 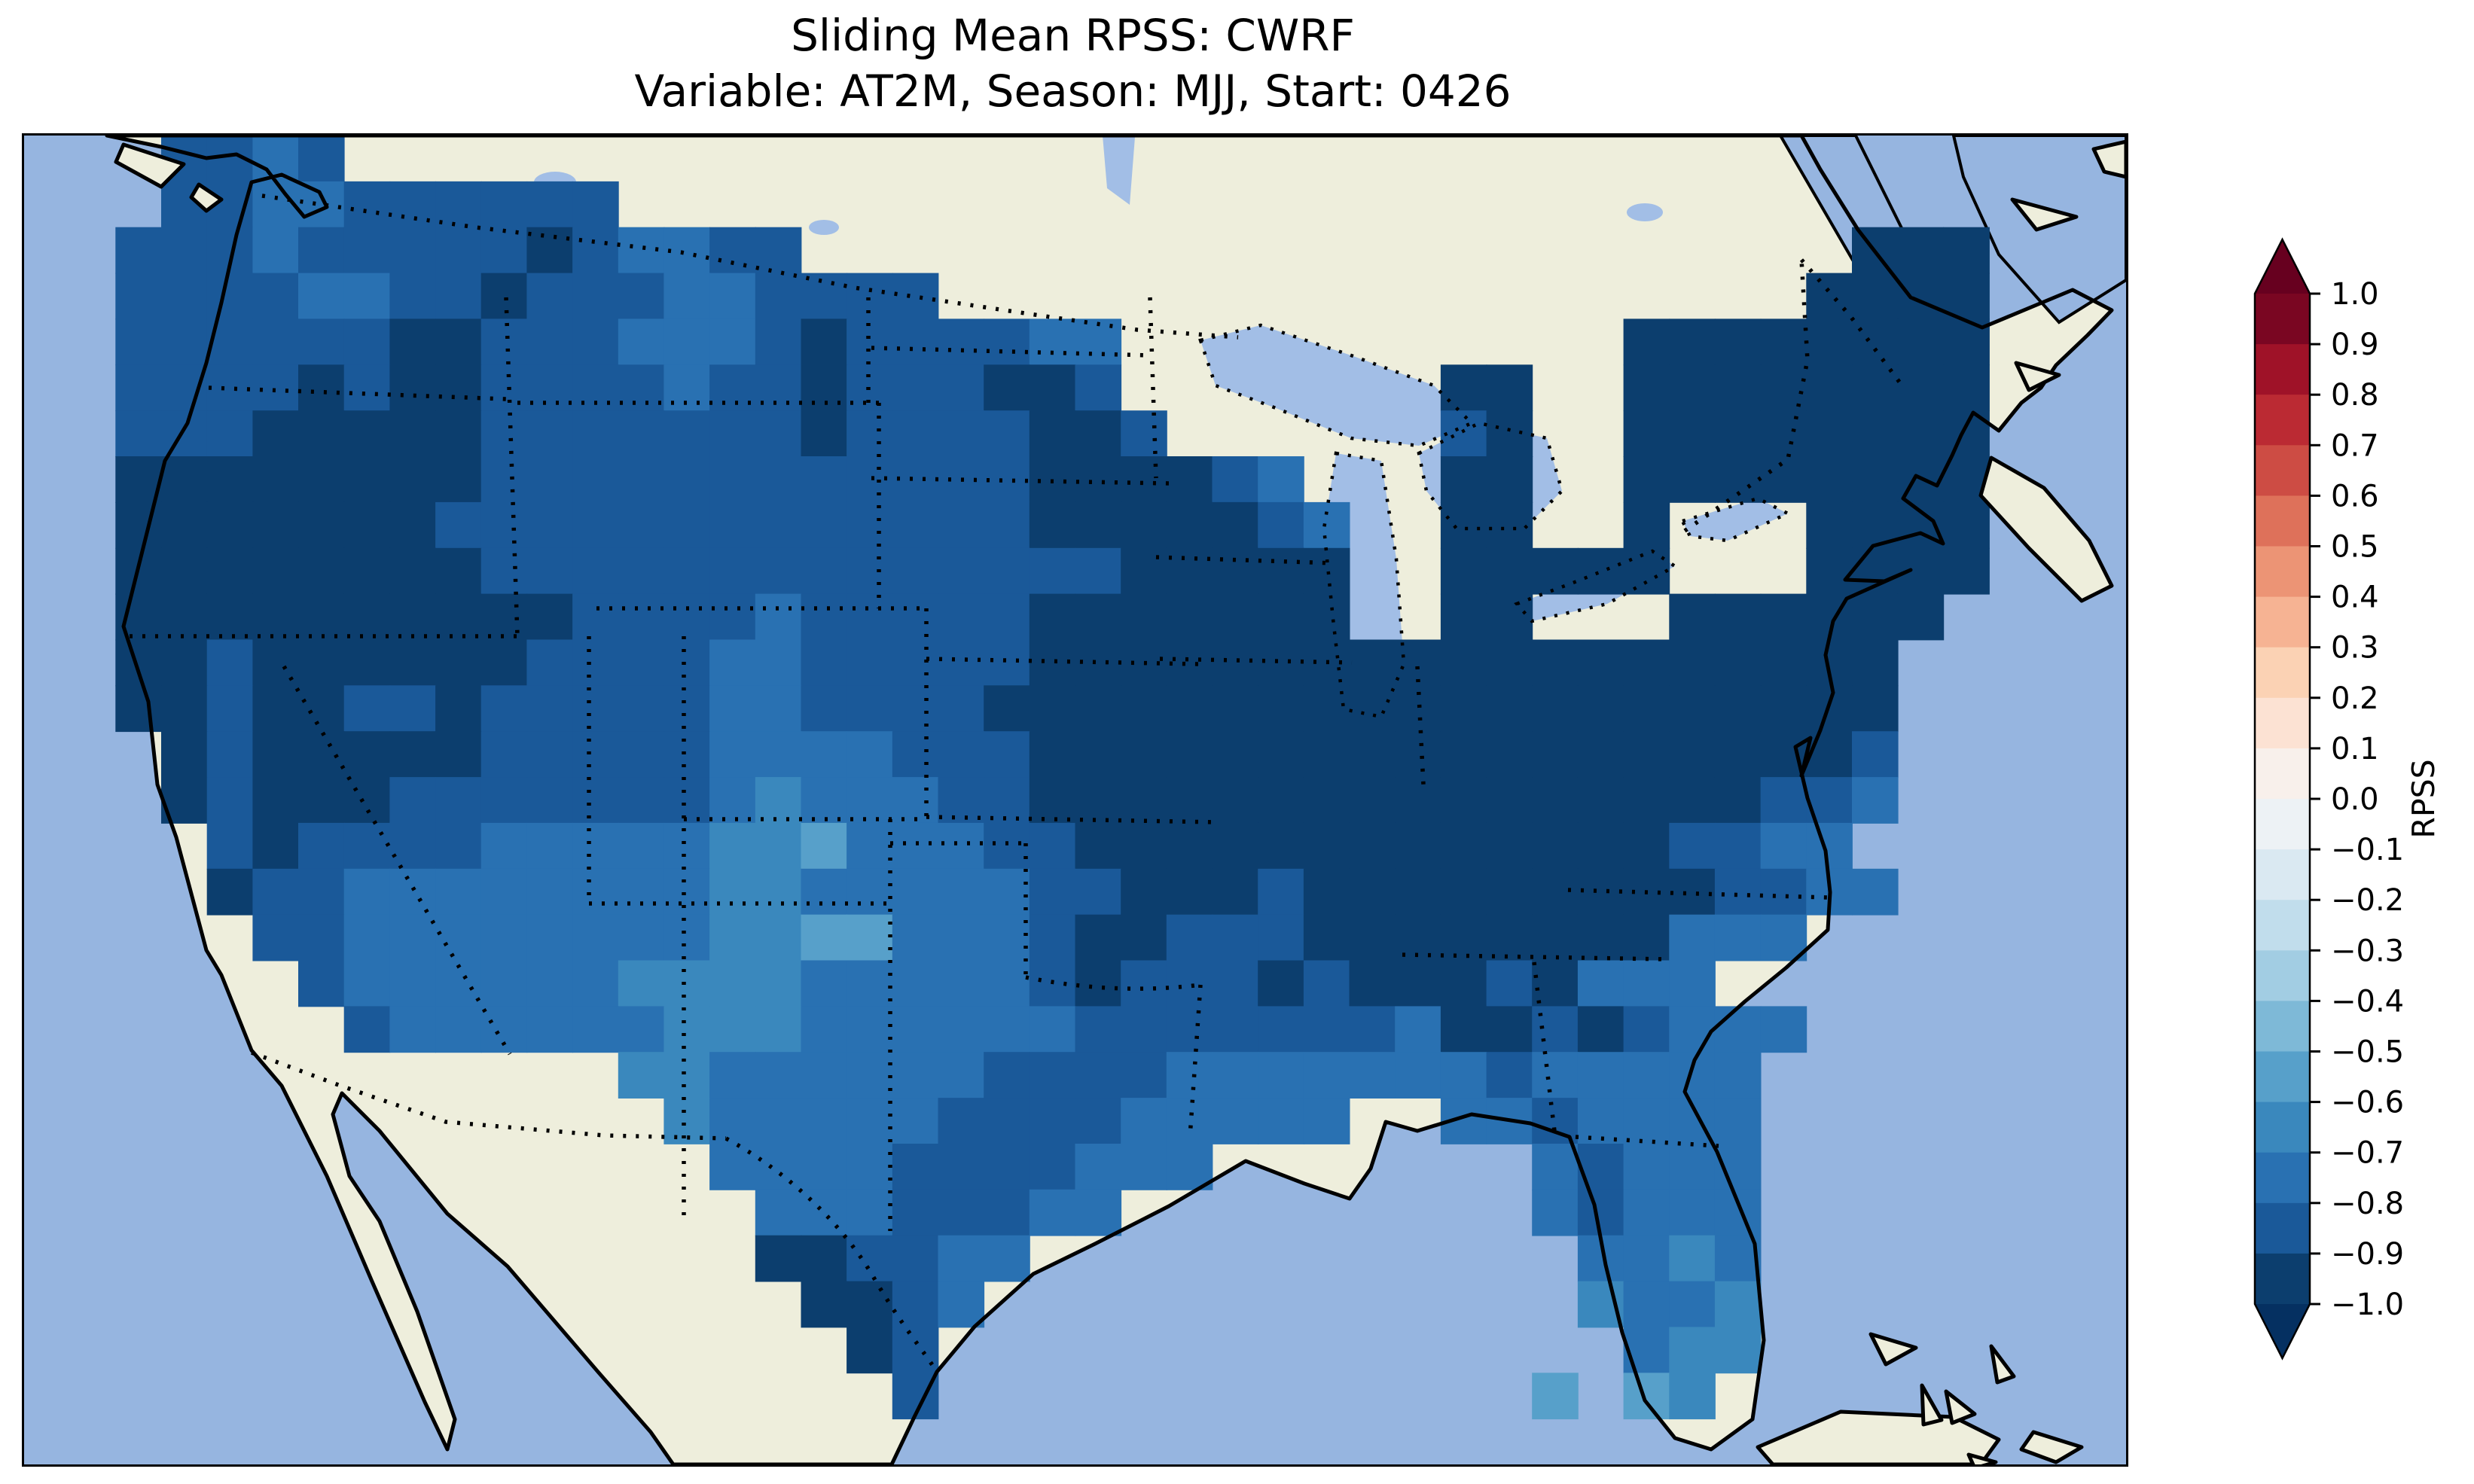 I want to click on colorbar-tick-label: 0.2, so click(x=2355, y=698).